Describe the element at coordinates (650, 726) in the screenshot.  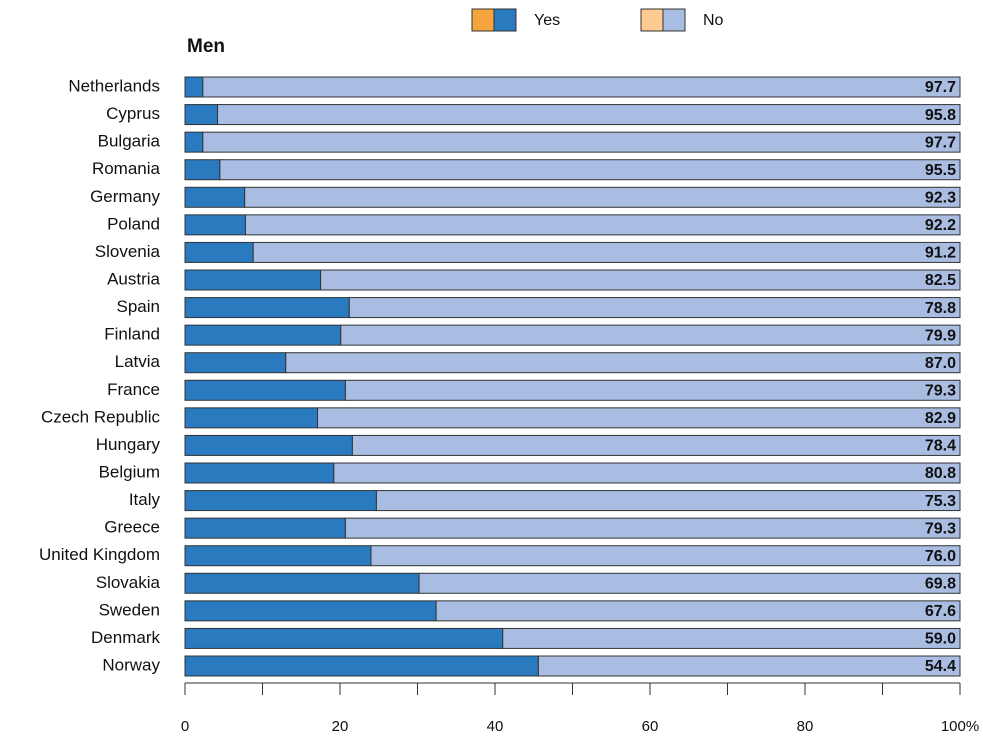
I see `x-tick-label: 60` at that location.